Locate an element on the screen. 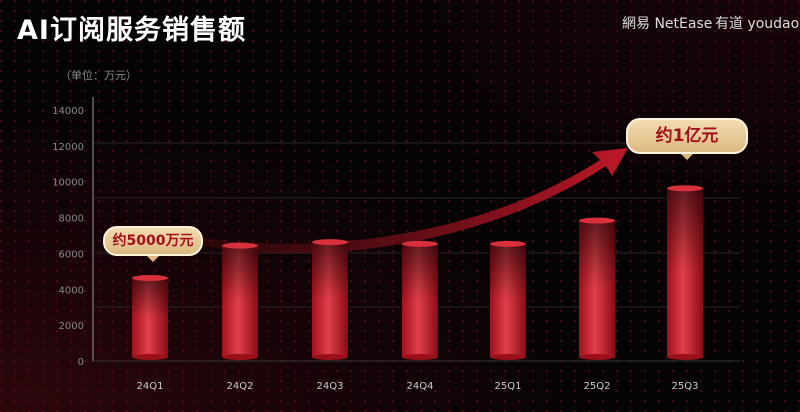 The height and width of the screenshot is (412, 800). x-tick-label: 24Q2 is located at coordinates (240, 386).